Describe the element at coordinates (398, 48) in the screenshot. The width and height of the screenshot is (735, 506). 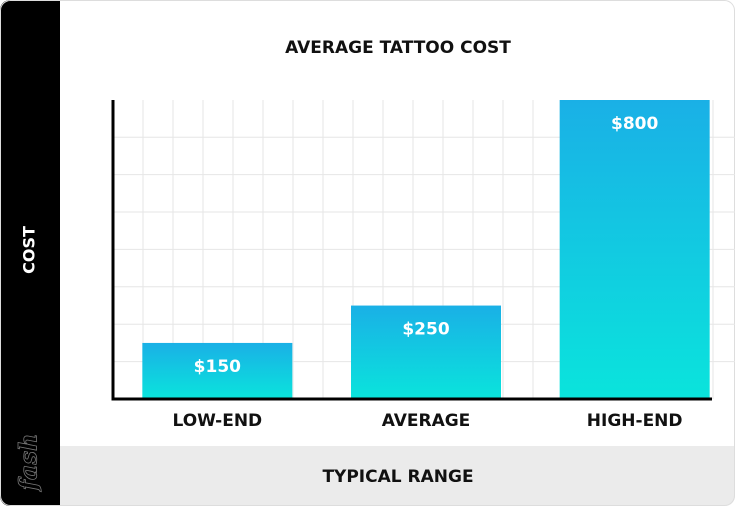
I see `chart-title: AVERAGE TATTOO COST` at that location.